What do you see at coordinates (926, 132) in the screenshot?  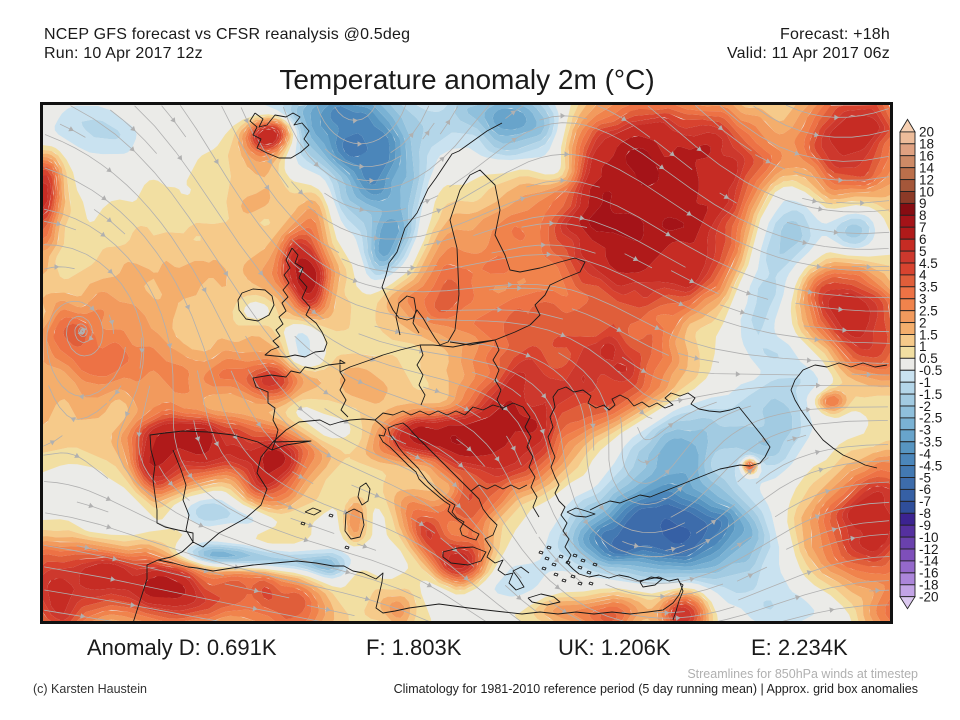 I see `svg-text: 20` at bounding box center [926, 132].